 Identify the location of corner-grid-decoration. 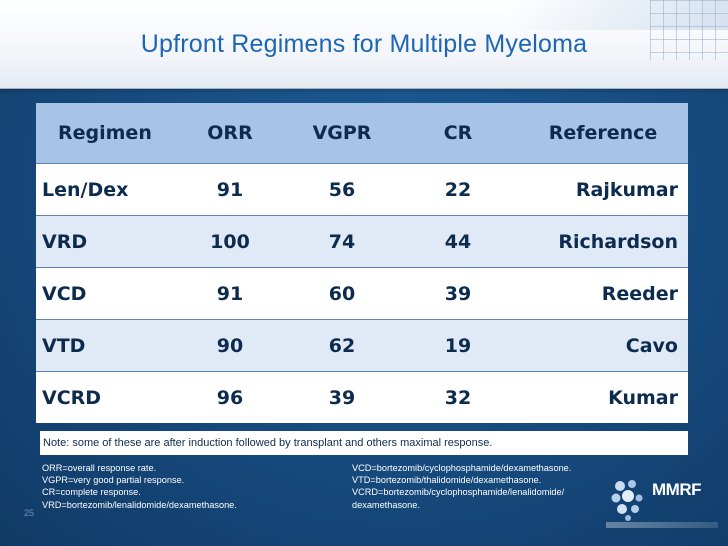
(689, 30).